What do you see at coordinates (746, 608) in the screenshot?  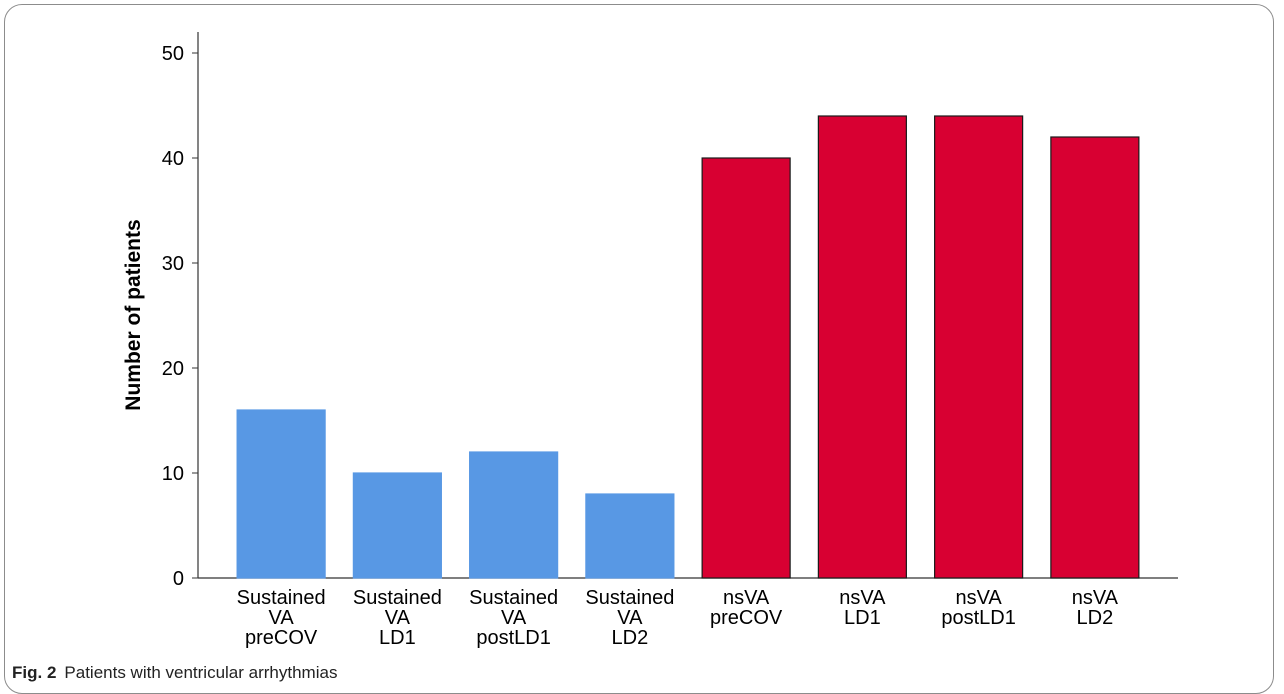 I see `x-tick-label: nsVA preCOV` at bounding box center [746, 608].